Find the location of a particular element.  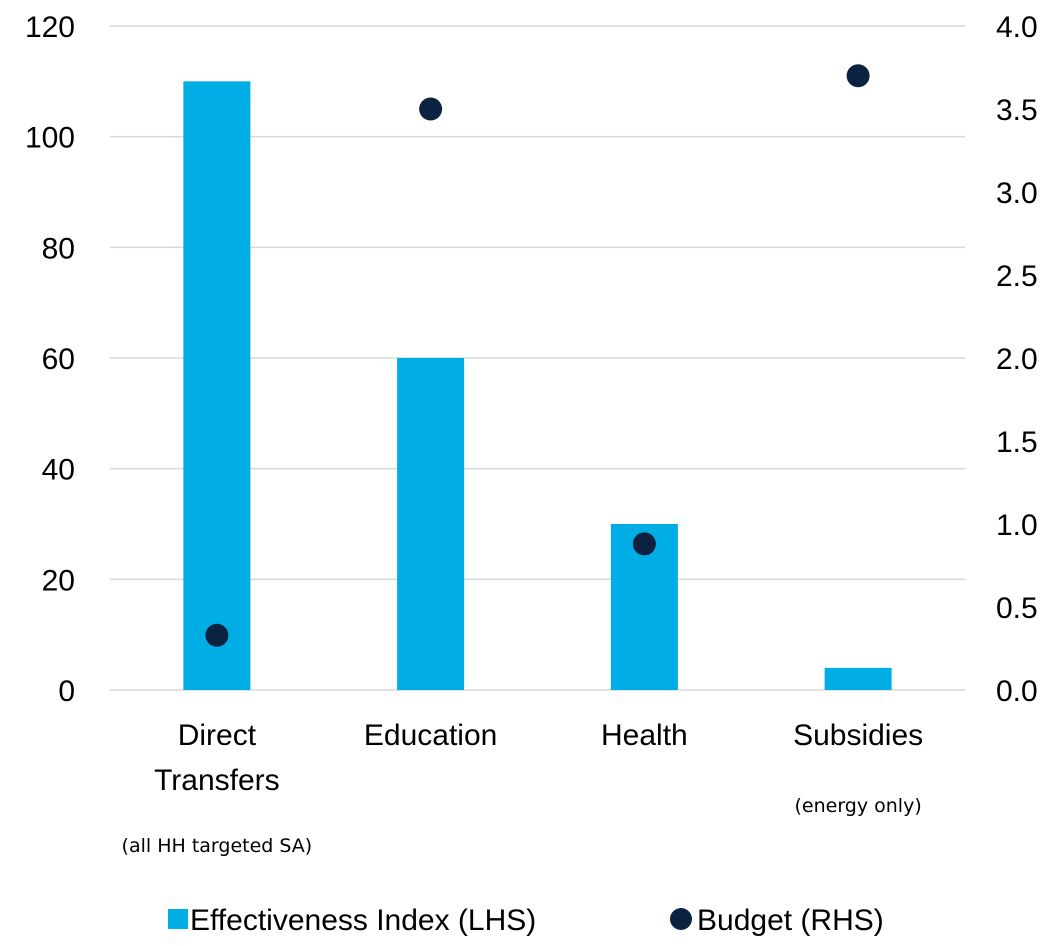

legend-label-effectiveness: Effectiveness Index (LHS) is located at coordinates (363, 920).